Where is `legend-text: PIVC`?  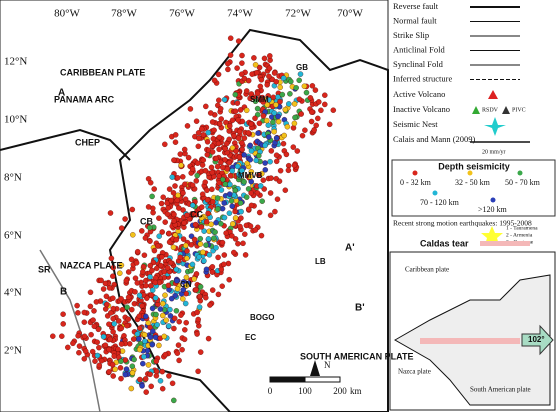 legend-text: PIVC is located at coordinates (519, 110).